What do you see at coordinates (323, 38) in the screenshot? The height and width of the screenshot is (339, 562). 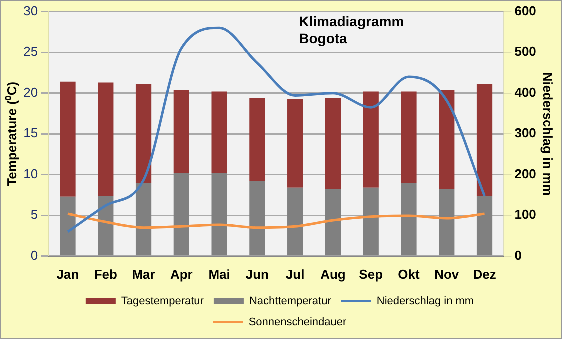 I see `text: Bogota` at bounding box center [323, 38].